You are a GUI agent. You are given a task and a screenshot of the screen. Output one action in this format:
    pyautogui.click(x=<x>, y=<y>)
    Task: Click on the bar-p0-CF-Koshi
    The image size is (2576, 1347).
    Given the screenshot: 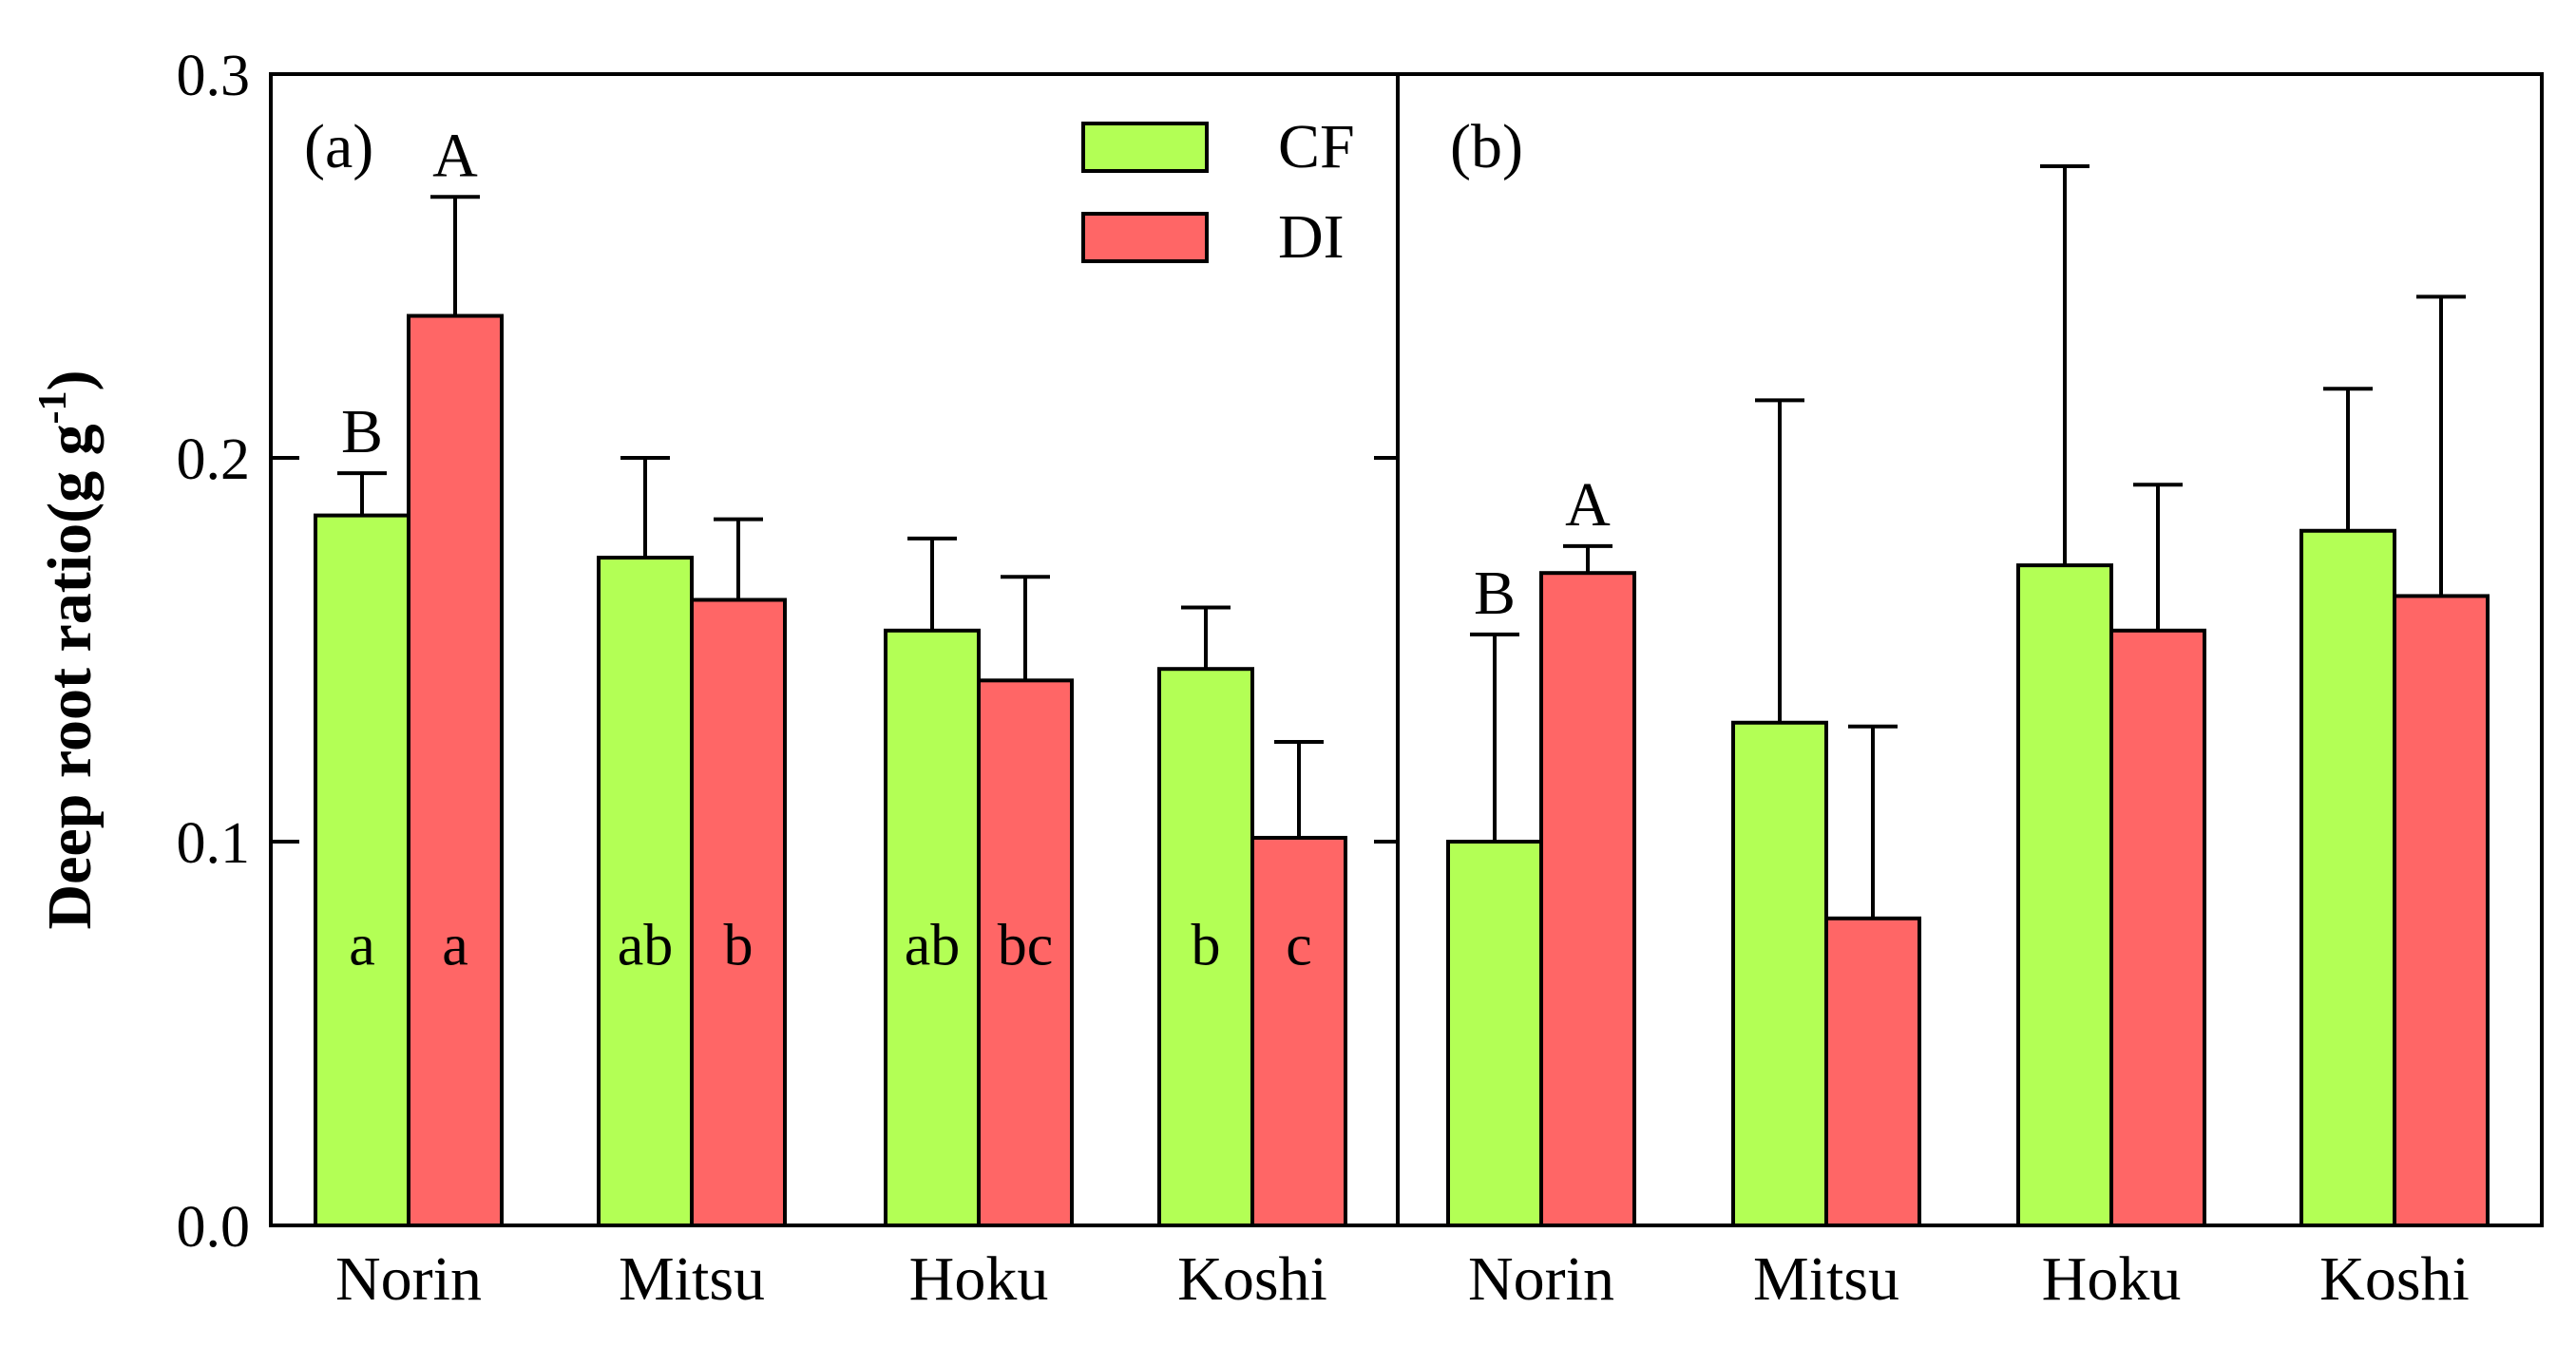 What is the action you would take?
    pyautogui.click(x=1205, y=947)
    